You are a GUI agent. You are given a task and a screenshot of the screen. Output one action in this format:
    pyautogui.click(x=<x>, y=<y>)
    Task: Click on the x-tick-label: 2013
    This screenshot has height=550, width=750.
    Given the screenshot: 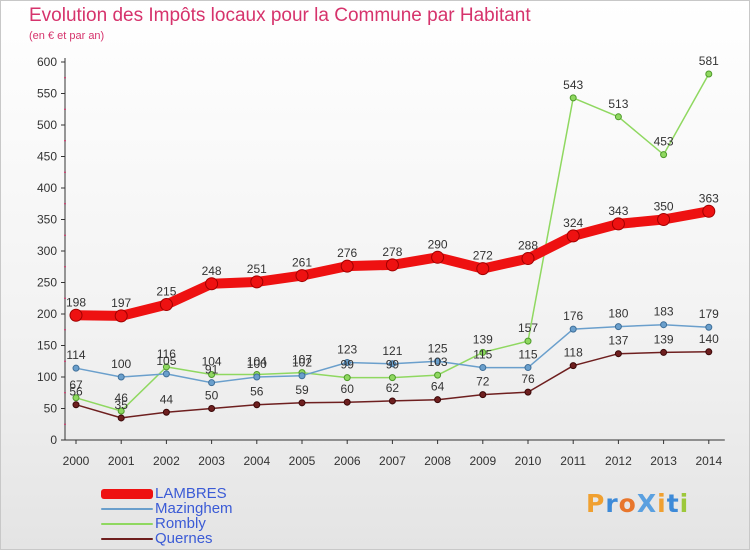 What is the action you would take?
    pyautogui.click(x=663, y=461)
    